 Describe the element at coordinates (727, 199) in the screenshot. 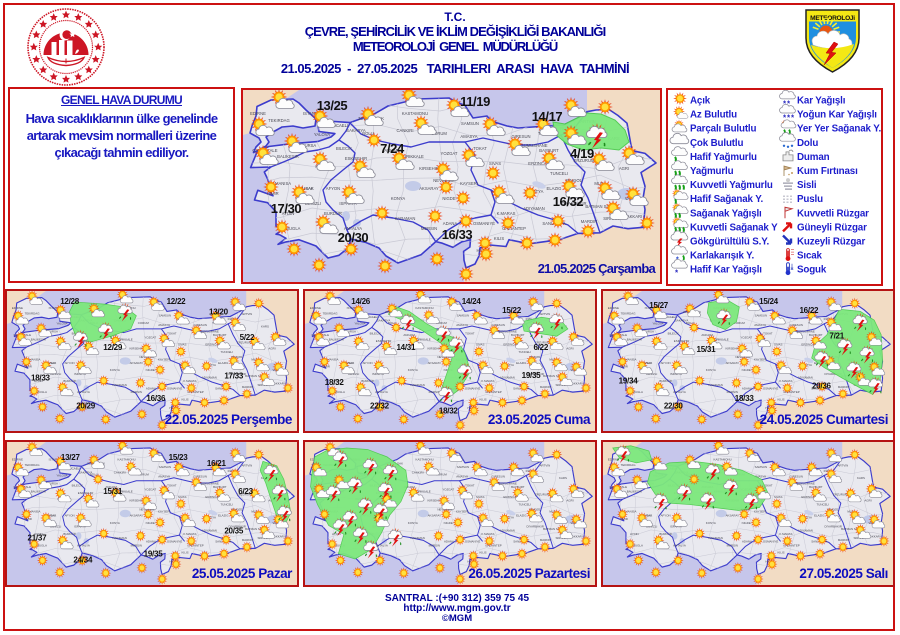

I see `svg-text: Hafif Sağanak Y.` at that location.